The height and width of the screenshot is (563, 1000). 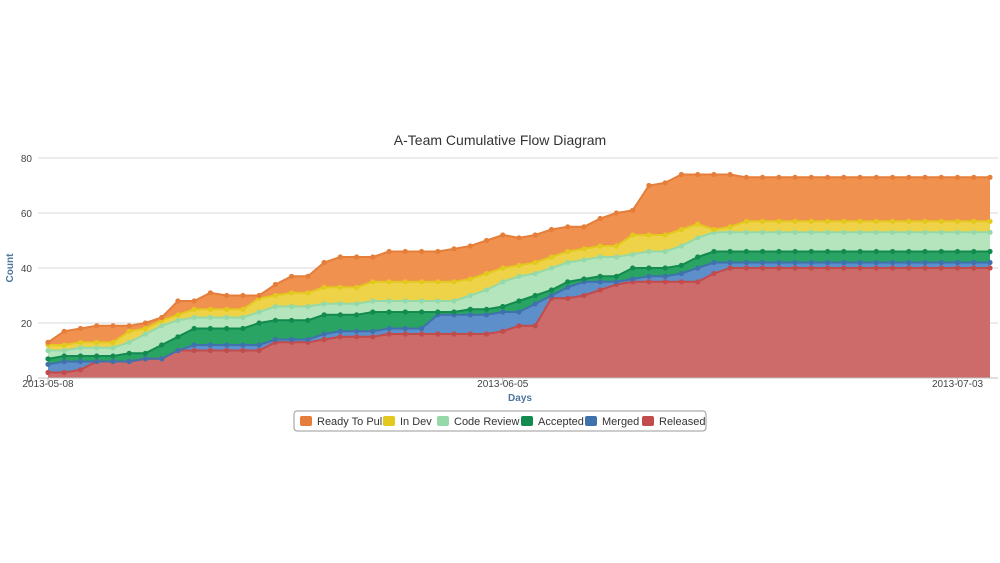 I want to click on x-tick-label: 2013-06-05, so click(x=503, y=384).